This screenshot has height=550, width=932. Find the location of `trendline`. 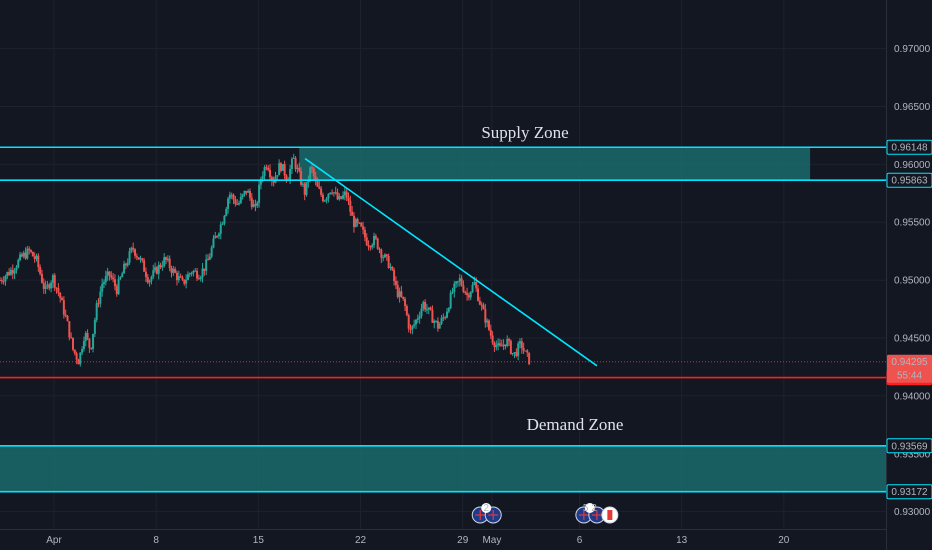

trendline is located at coordinates (451, 262).